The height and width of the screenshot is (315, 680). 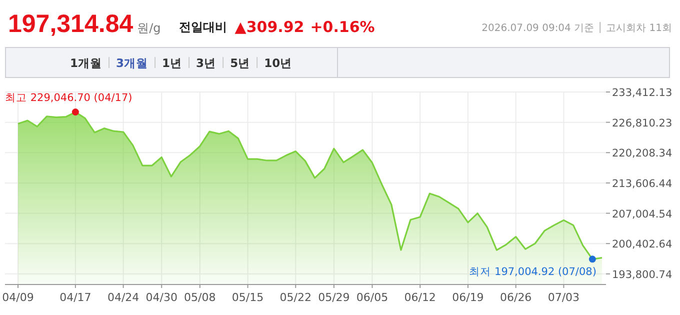 I want to click on text: 2026.07.09 09:04 기준, so click(x=538, y=28).